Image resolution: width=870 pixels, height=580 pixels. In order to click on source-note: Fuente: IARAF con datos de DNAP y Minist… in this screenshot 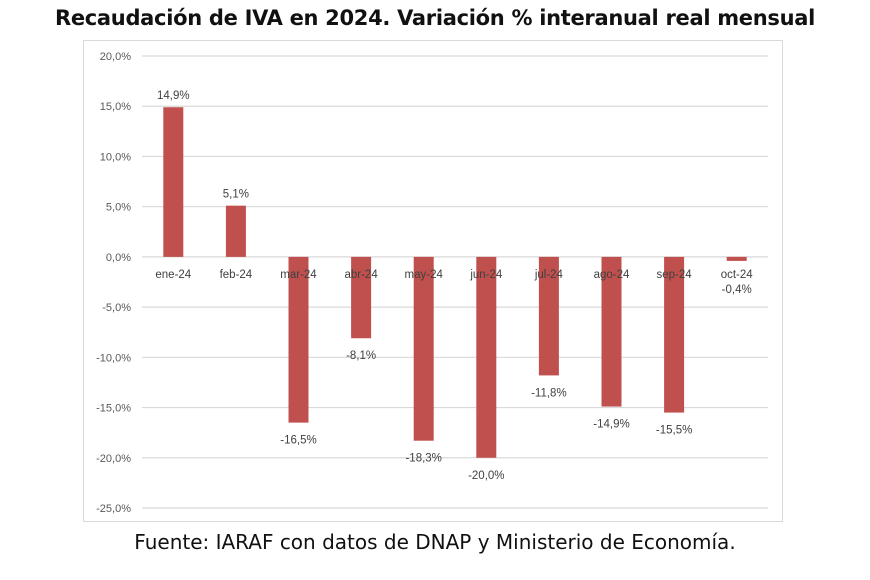, I will do `click(435, 542)`.